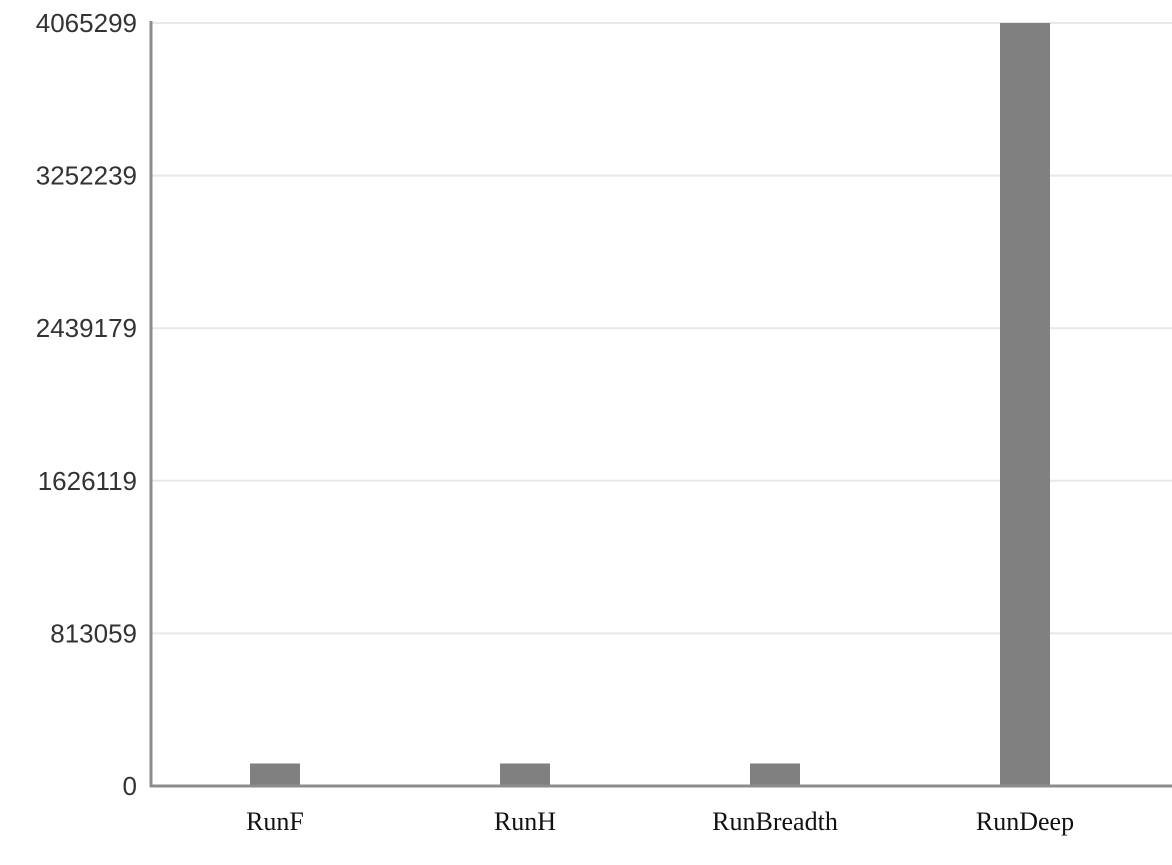 This screenshot has height=865, width=1172. What do you see at coordinates (130, 786) in the screenshot?
I see `y-tick-label: 0` at bounding box center [130, 786].